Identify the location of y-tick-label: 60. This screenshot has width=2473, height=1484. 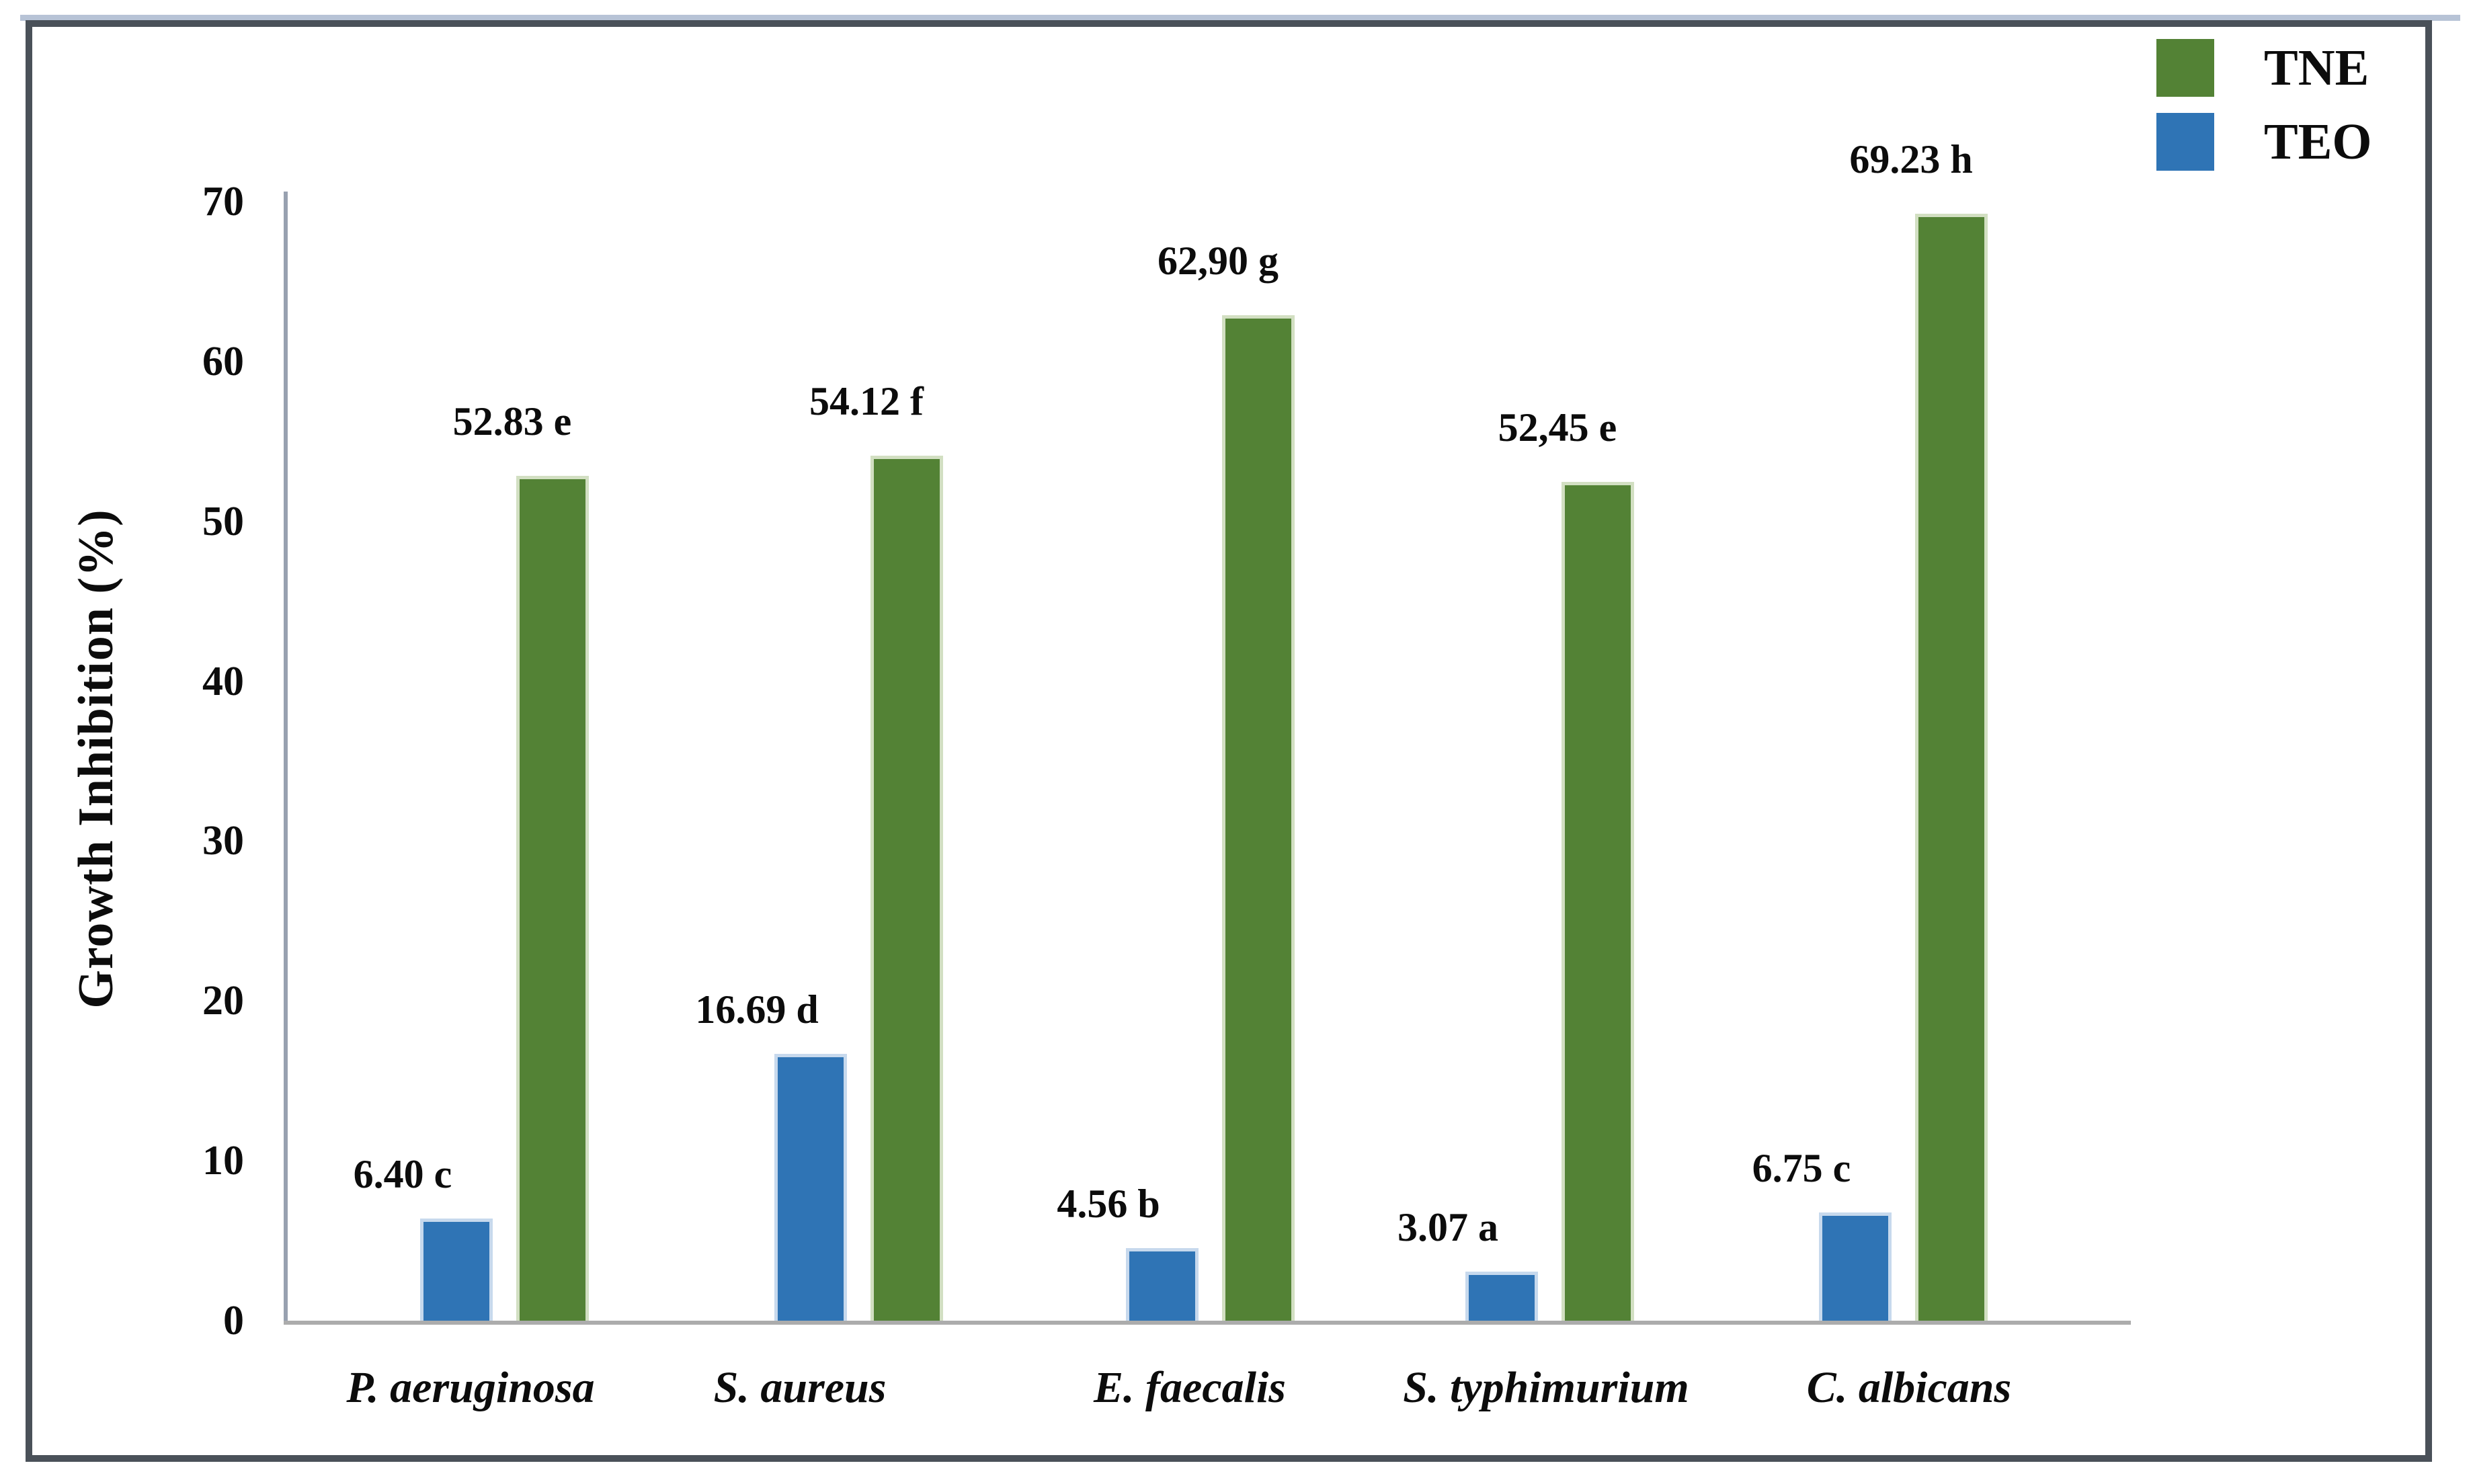
(223, 361).